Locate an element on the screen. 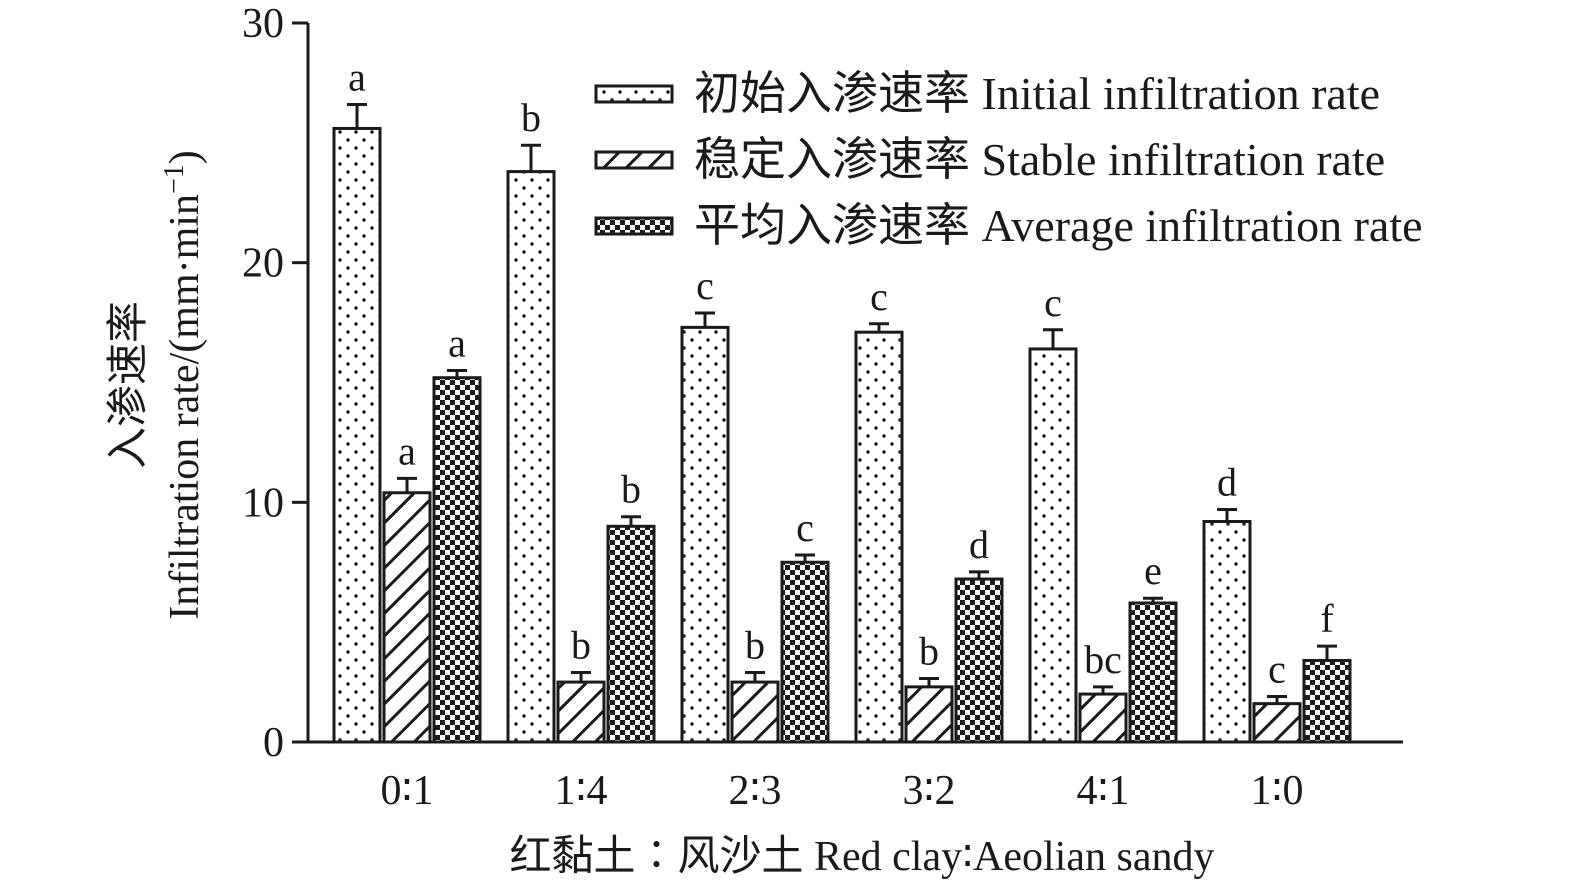 This screenshot has width=1575, height=891. y-axis-title-en-main: Infiltration rate/(mm·min is located at coordinates (185, 407).